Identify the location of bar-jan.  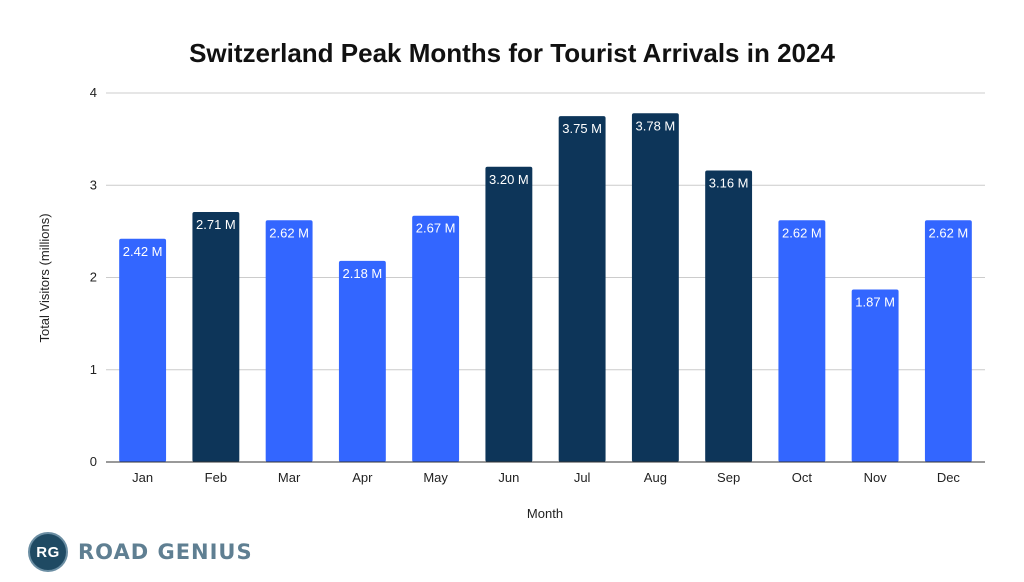
(143, 350).